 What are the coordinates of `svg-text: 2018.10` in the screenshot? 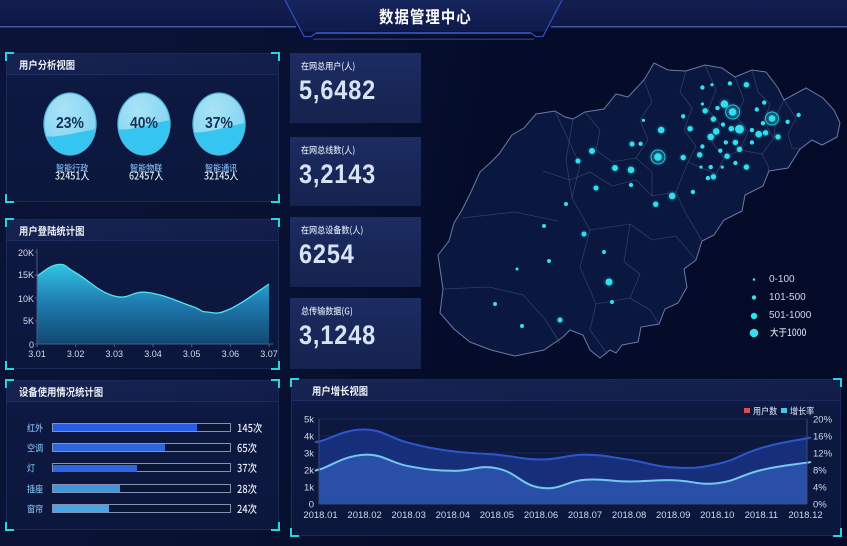 It's located at (717, 515).